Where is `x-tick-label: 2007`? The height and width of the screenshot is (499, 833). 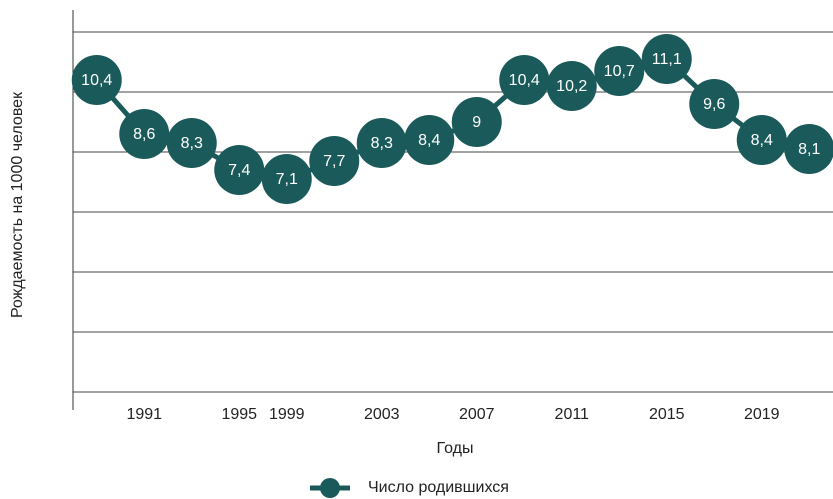
x-tick-label: 2007 is located at coordinates (477, 414).